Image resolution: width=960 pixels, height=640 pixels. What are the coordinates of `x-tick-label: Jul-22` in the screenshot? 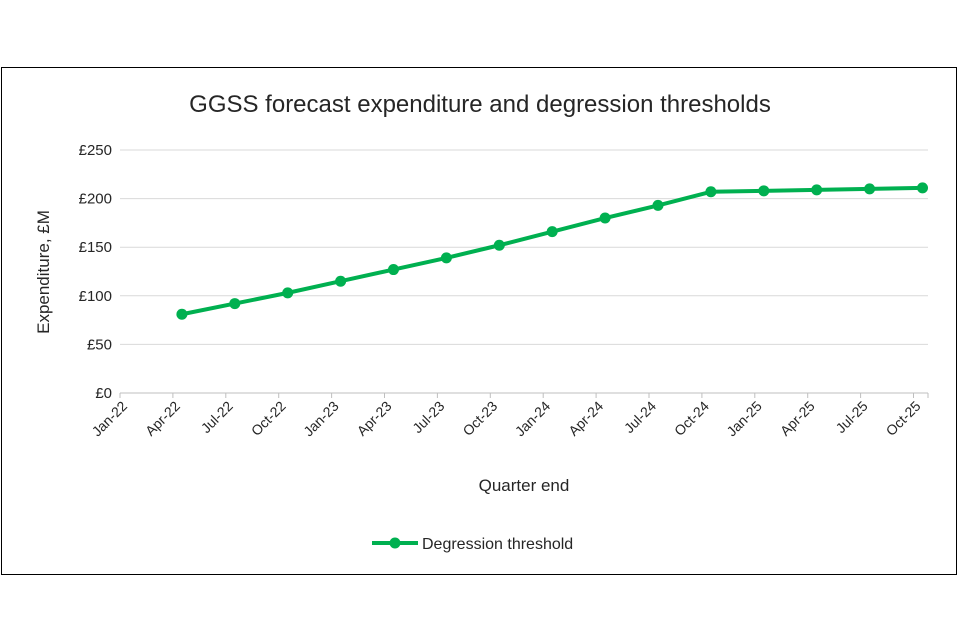 It's located at (217, 417).